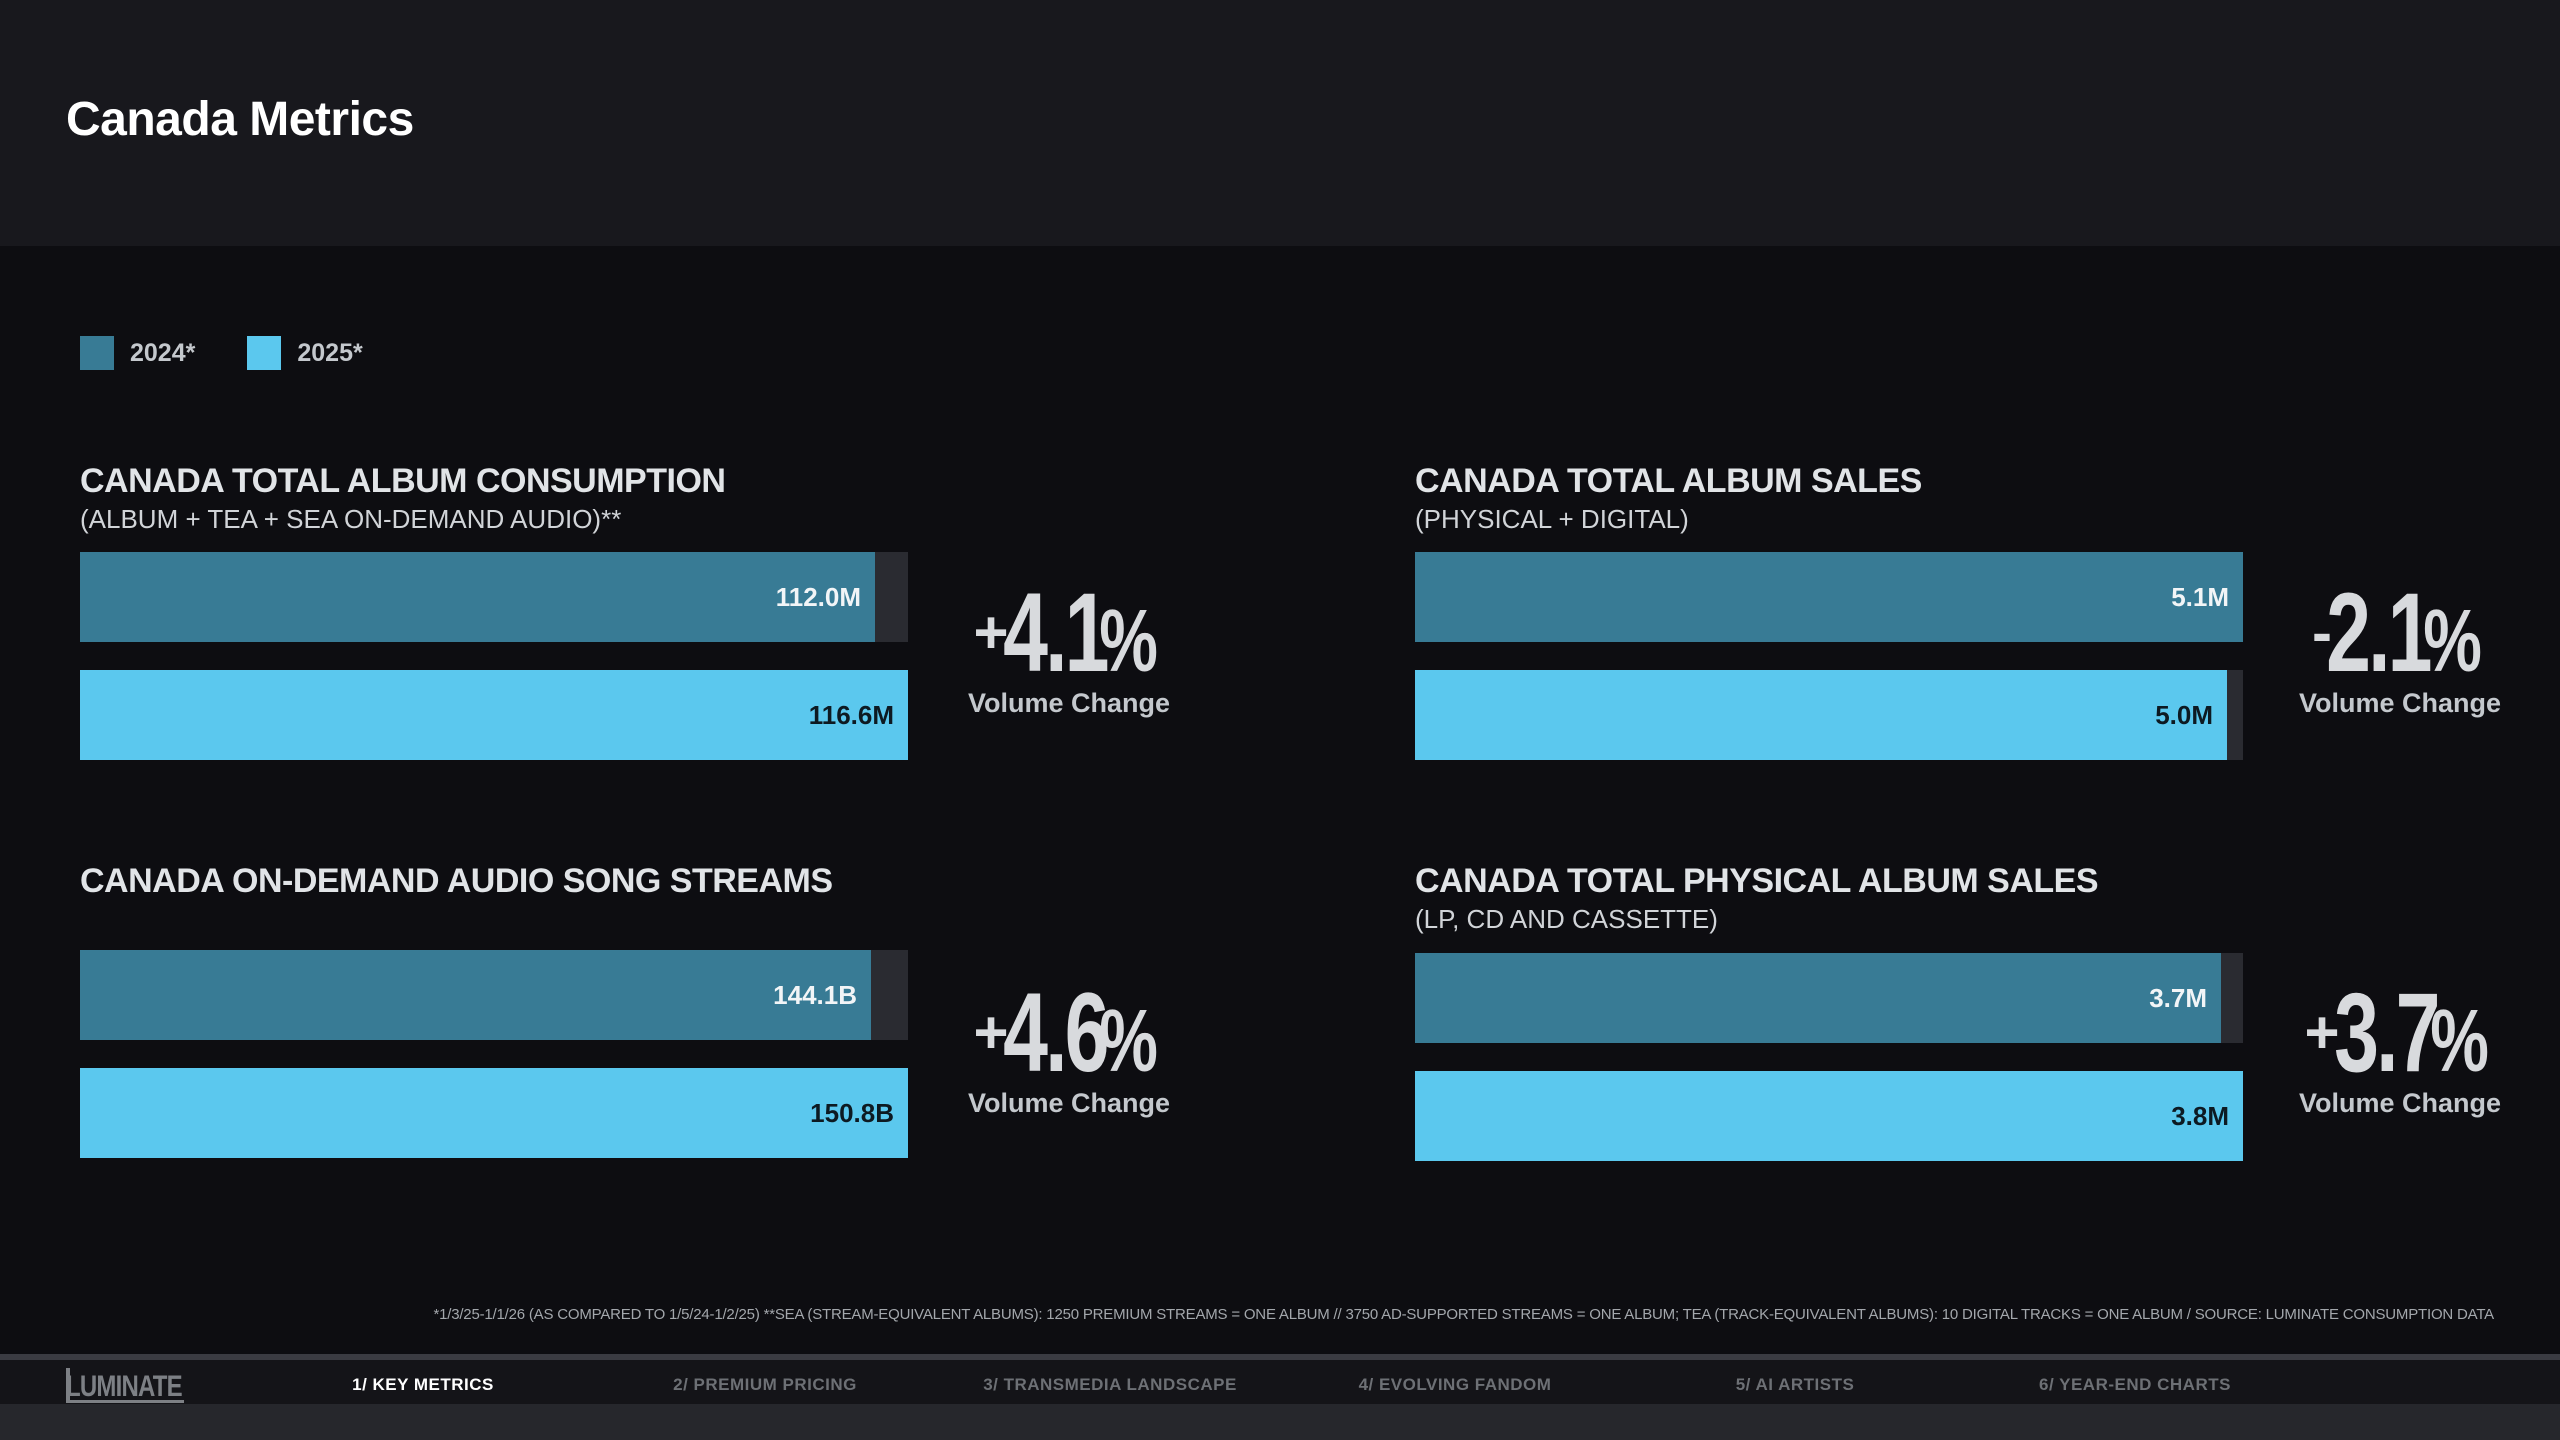 The width and height of the screenshot is (2560, 1440). Describe the element at coordinates (1280, 1422) in the screenshot. I see `nav-footer-strip` at that location.